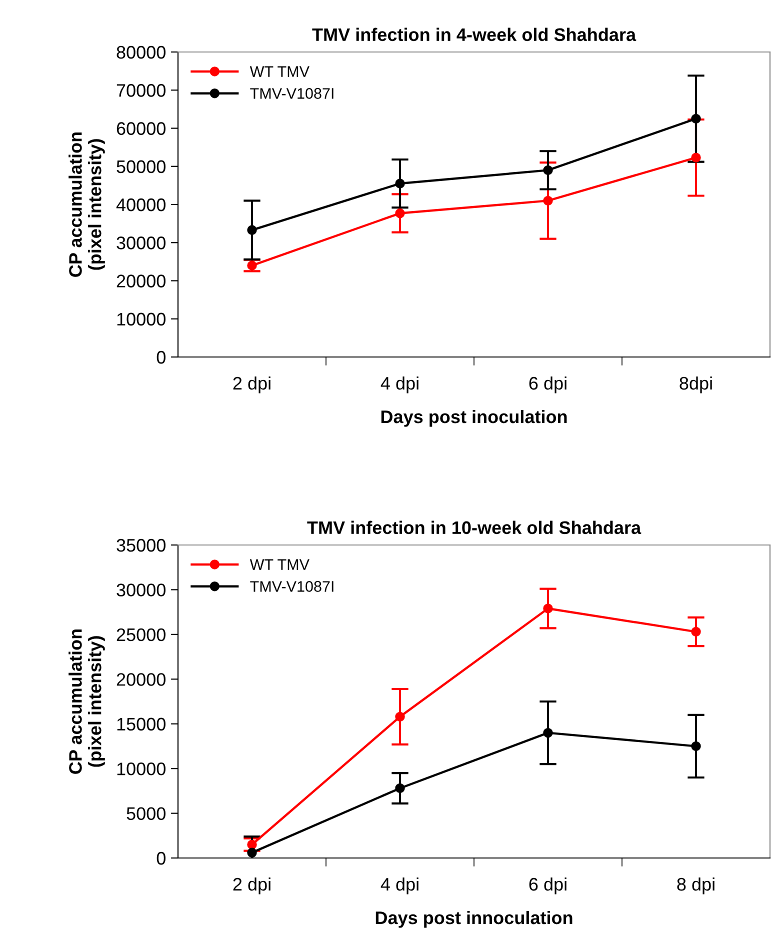  Describe the element at coordinates (141, 545) in the screenshot. I see `y-tick-label: 35000` at that location.